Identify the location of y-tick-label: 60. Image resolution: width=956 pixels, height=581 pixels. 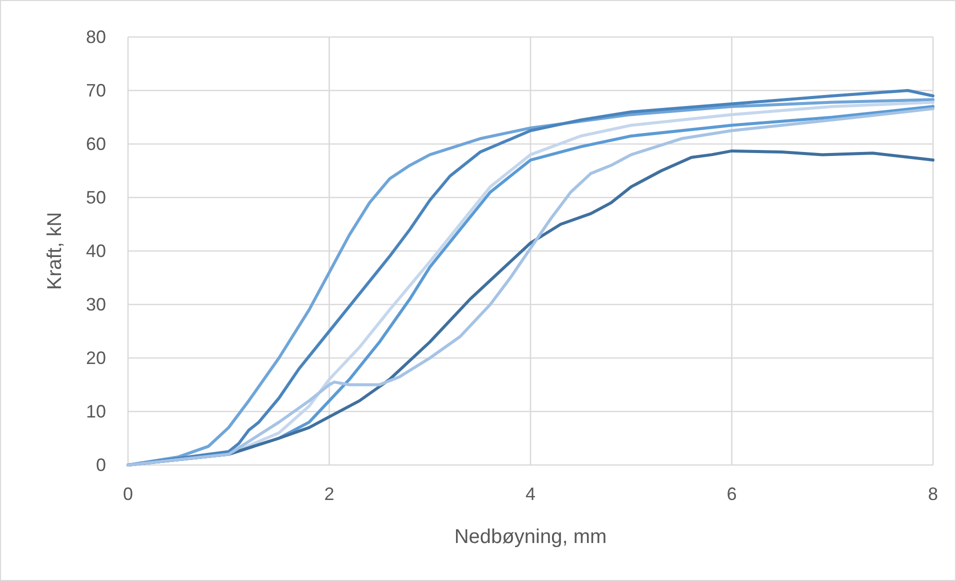
(96, 144).